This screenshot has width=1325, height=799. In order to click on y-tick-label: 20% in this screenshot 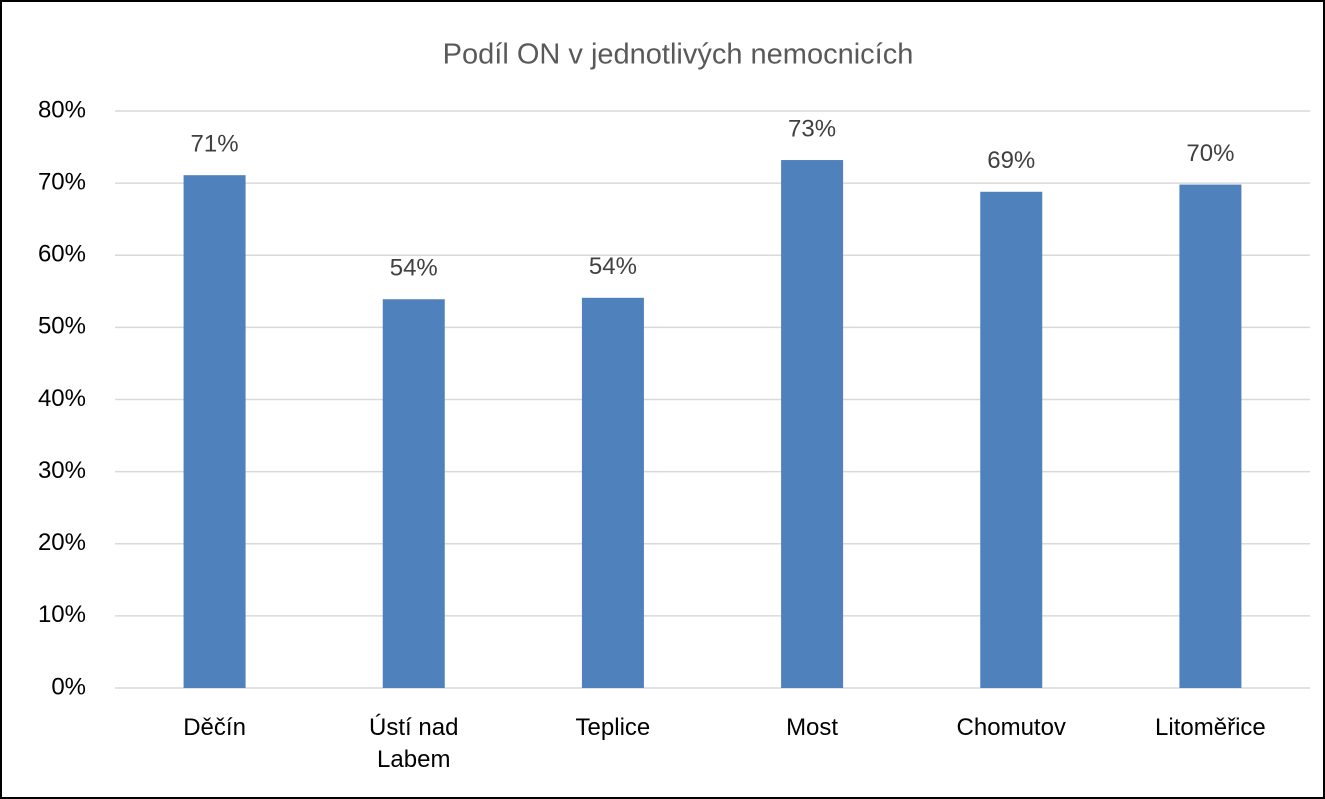, I will do `click(62, 542)`.